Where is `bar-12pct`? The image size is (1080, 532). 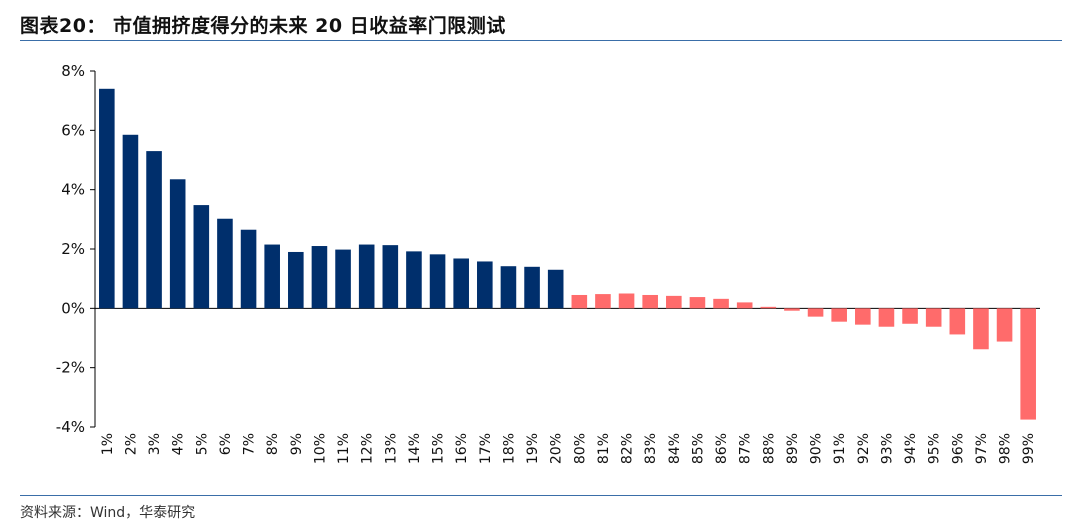 bar-12pct is located at coordinates (366, 276).